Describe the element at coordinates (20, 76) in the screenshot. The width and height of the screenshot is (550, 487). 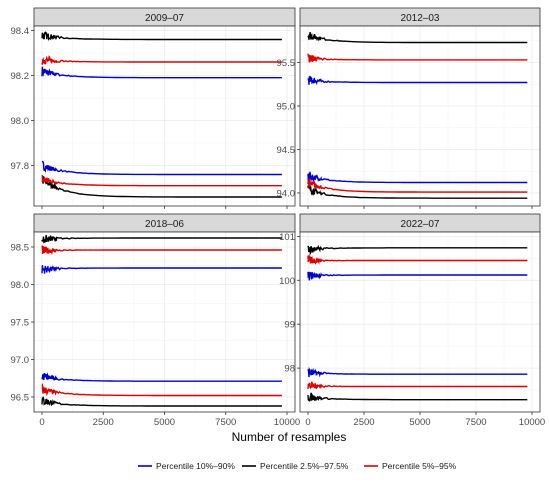
I see `y-tick-label: 98.2` at that location.